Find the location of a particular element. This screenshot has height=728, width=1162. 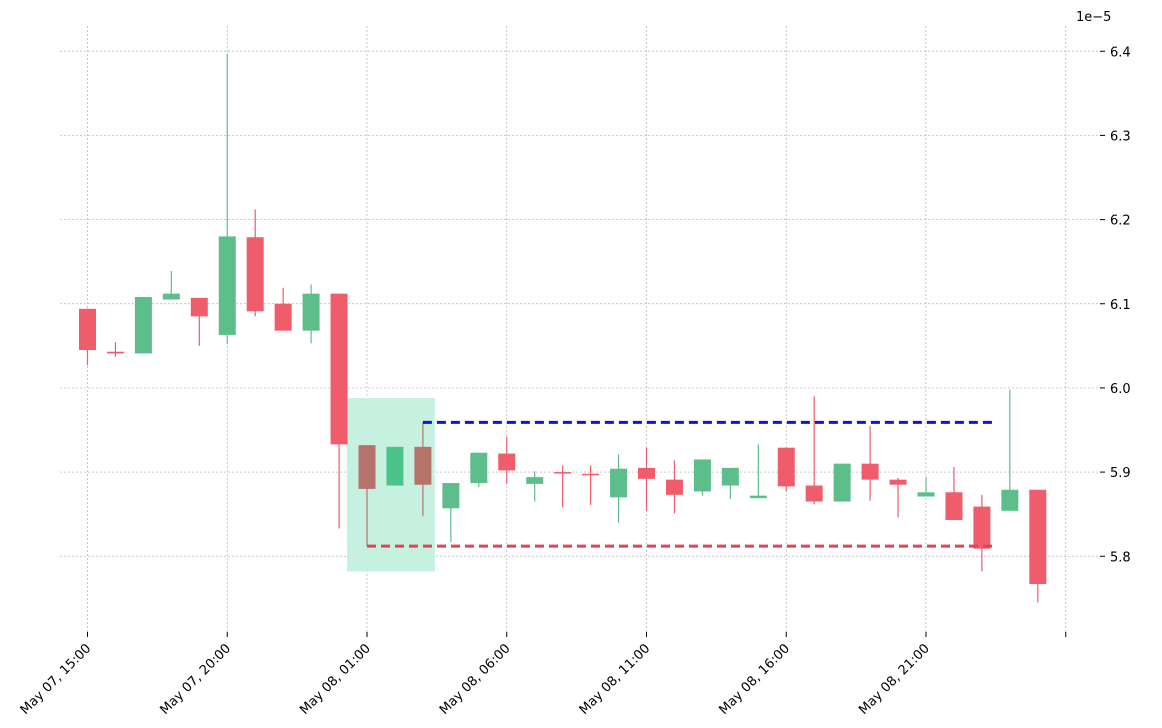

x-tick-label: May 07, 20:00 is located at coordinates (196, 679).